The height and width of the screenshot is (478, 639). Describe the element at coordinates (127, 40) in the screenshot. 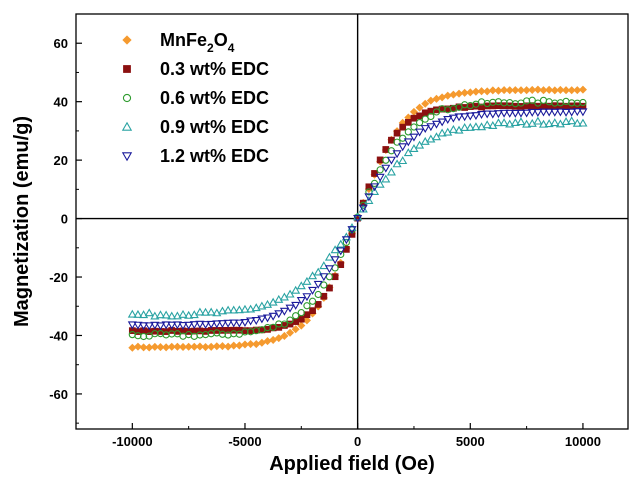

I see `legend-marker` at that location.